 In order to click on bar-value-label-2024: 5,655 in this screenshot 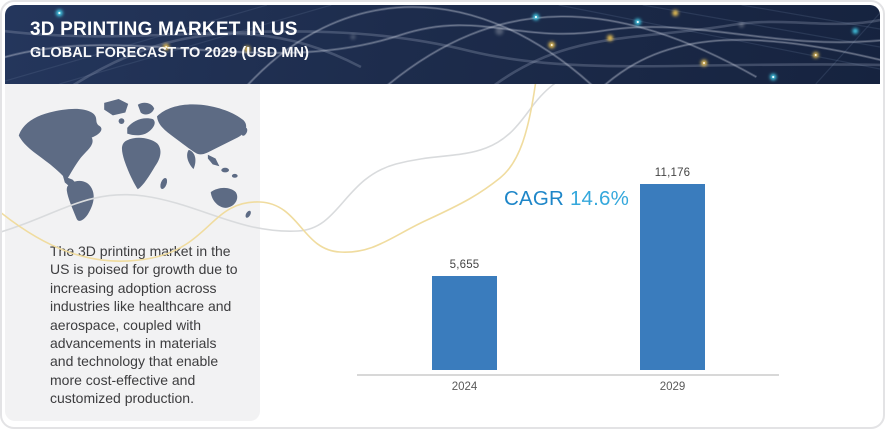, I will do `click(464, 264)`.